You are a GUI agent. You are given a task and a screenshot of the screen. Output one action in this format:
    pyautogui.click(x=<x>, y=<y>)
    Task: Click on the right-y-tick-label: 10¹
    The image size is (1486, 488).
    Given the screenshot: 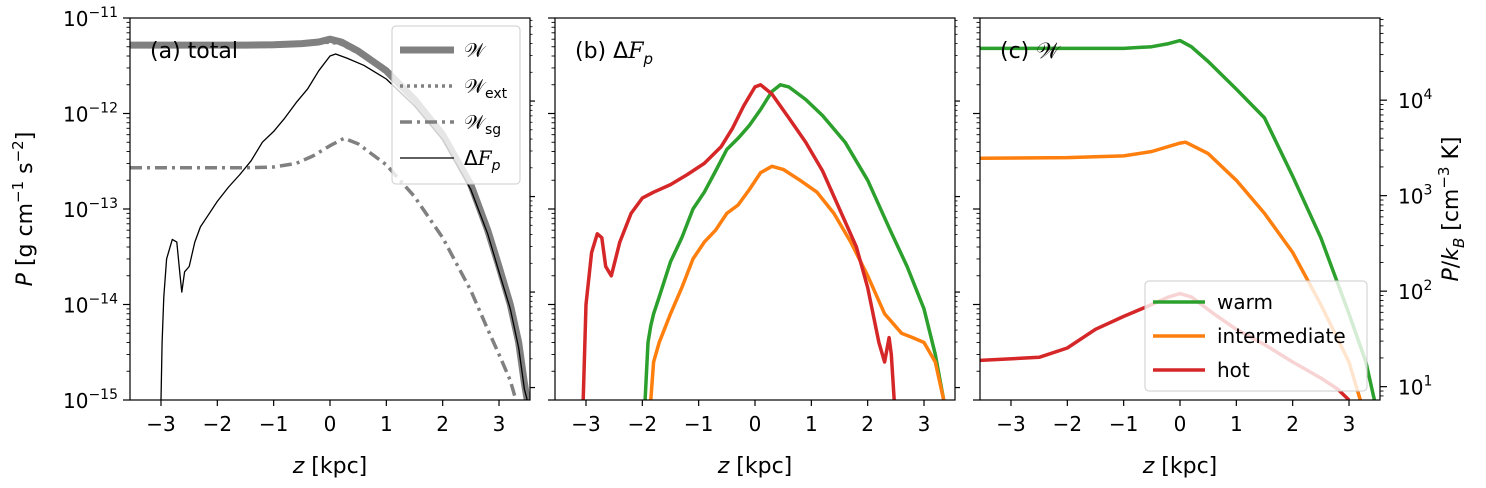 What is the action you would take?
    pyautogui.click(x=1415, y=387)
    